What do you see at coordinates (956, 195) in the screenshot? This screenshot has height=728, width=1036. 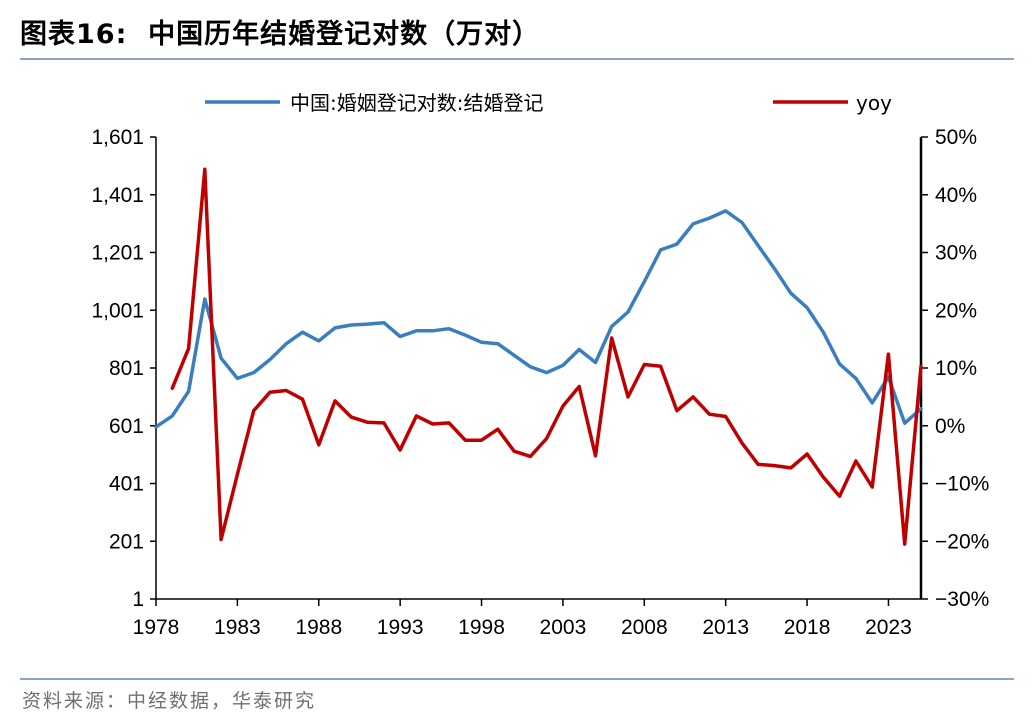 I see `right-axis-tick-label: 40%` at bounding box center [956, 195].